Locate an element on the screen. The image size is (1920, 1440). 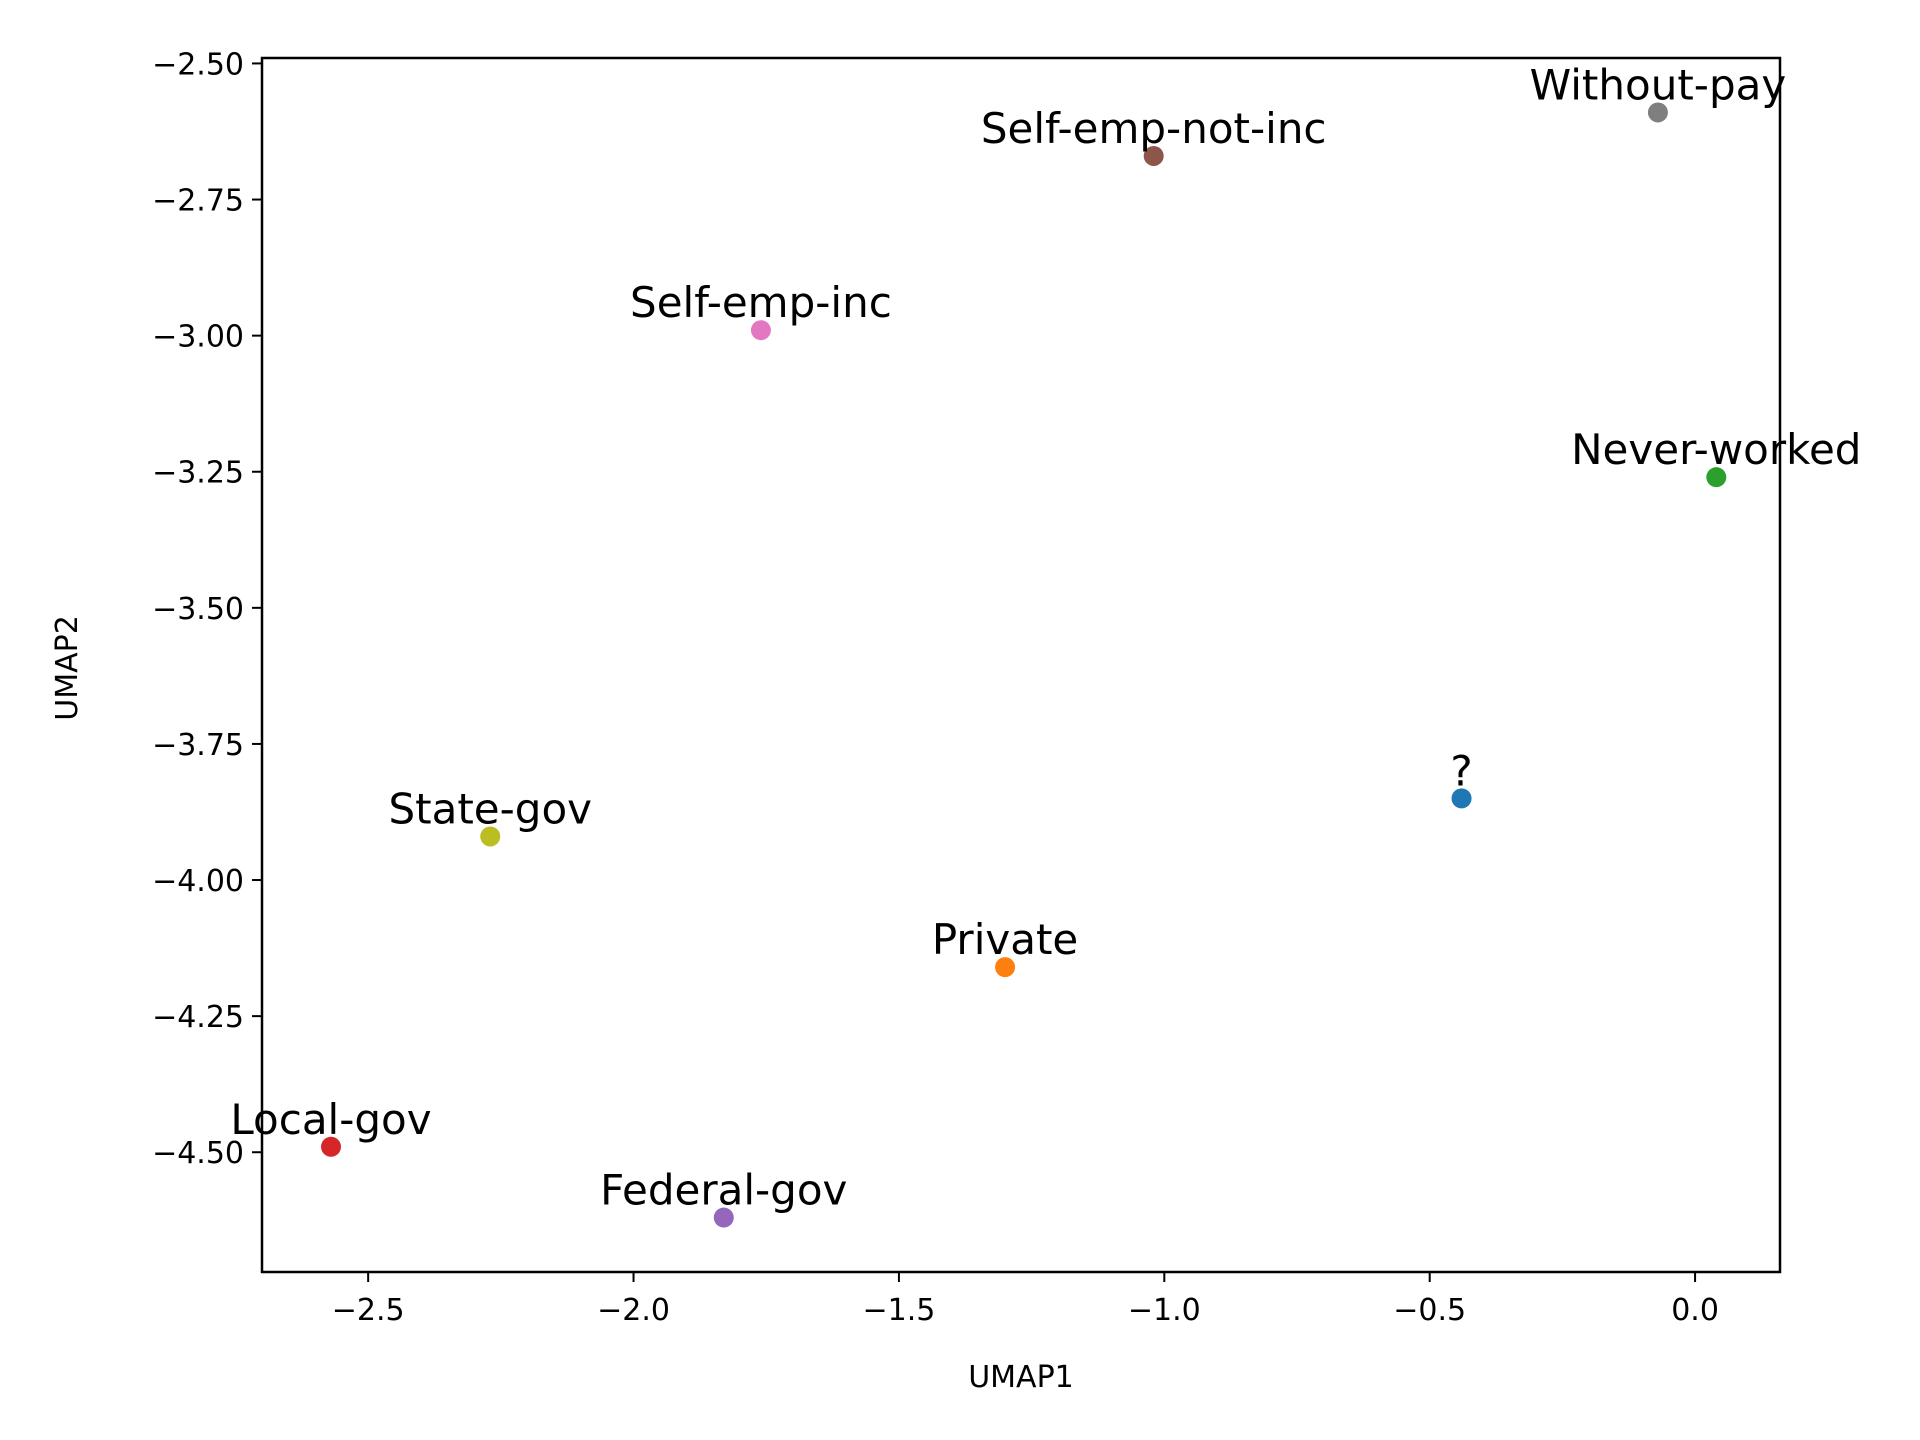
x-tick-label: −1.5 is located at coordinates (898, 1310).